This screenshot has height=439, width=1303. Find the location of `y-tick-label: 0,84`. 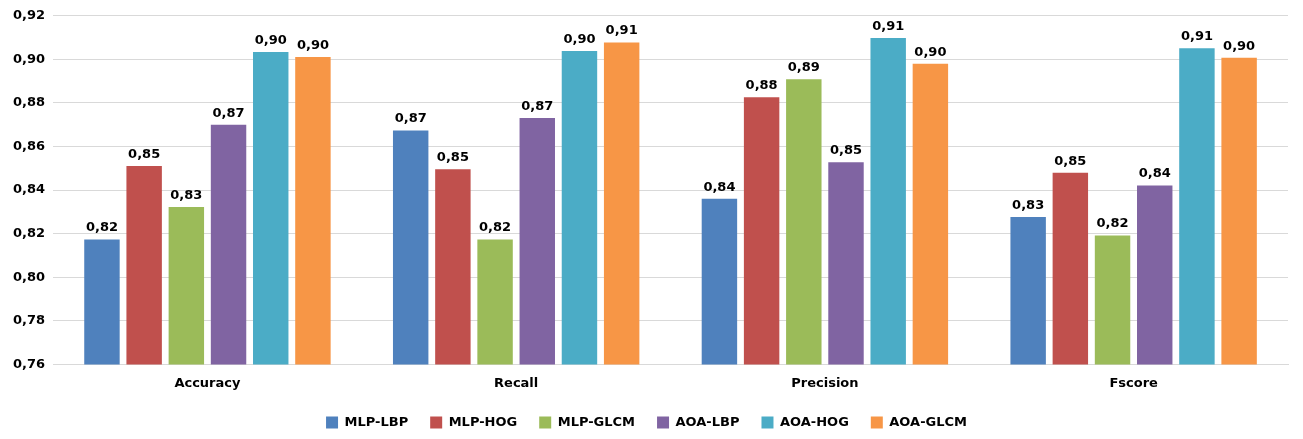

y-tick-label: 0,84 is located at coordinates (29, 189).